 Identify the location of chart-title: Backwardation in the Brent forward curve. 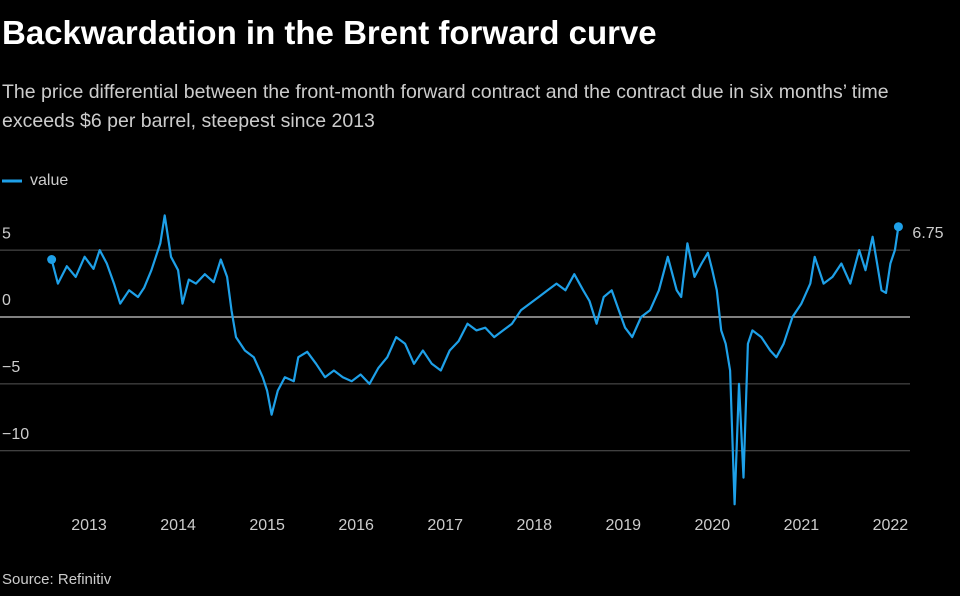
(329, 32).